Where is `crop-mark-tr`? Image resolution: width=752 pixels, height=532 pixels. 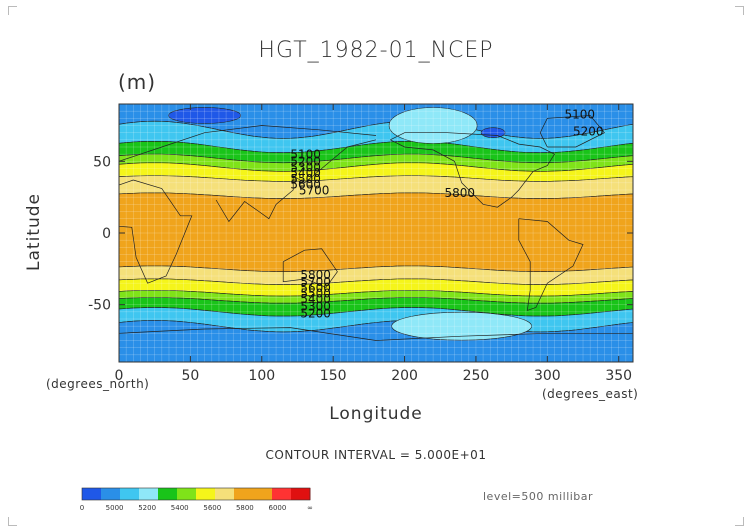
crop-mark-tr is located at coordinates (739, 10).